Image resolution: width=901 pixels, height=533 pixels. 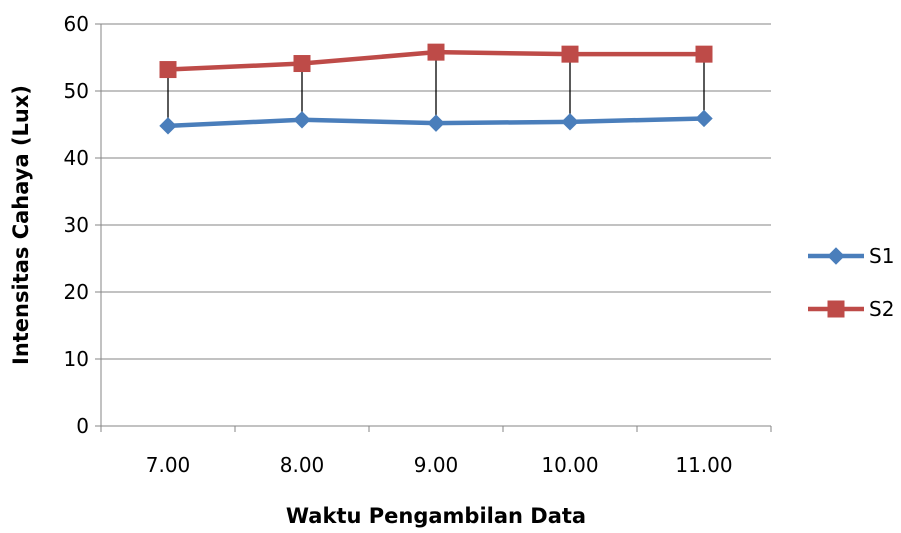 What do you see at coordinates (881, 256) in the screenshot?
I see `legend-label: S1` at bounding box center [881, 256].